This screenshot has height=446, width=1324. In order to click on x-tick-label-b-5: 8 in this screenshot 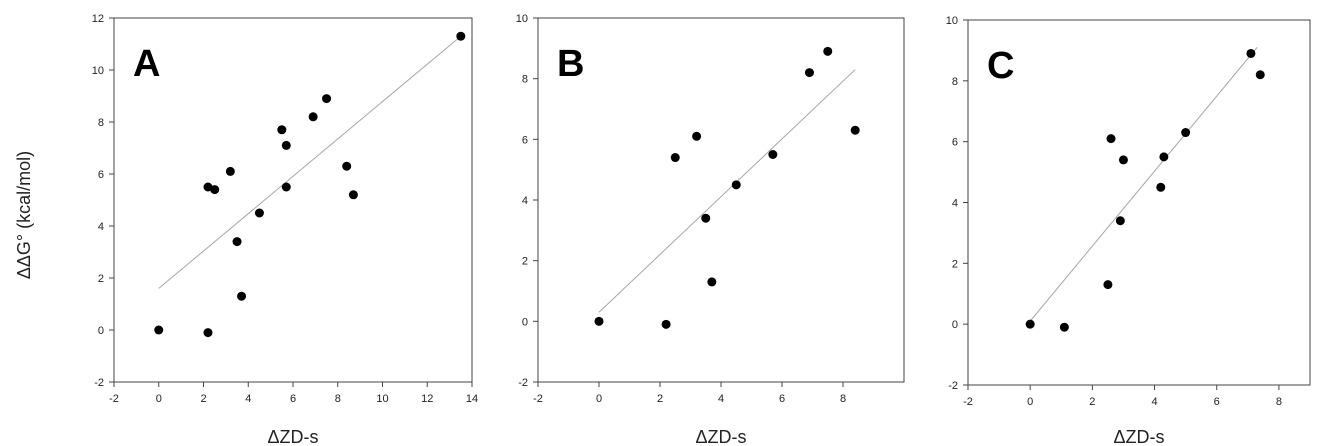, I will do `click(843, 399)`.